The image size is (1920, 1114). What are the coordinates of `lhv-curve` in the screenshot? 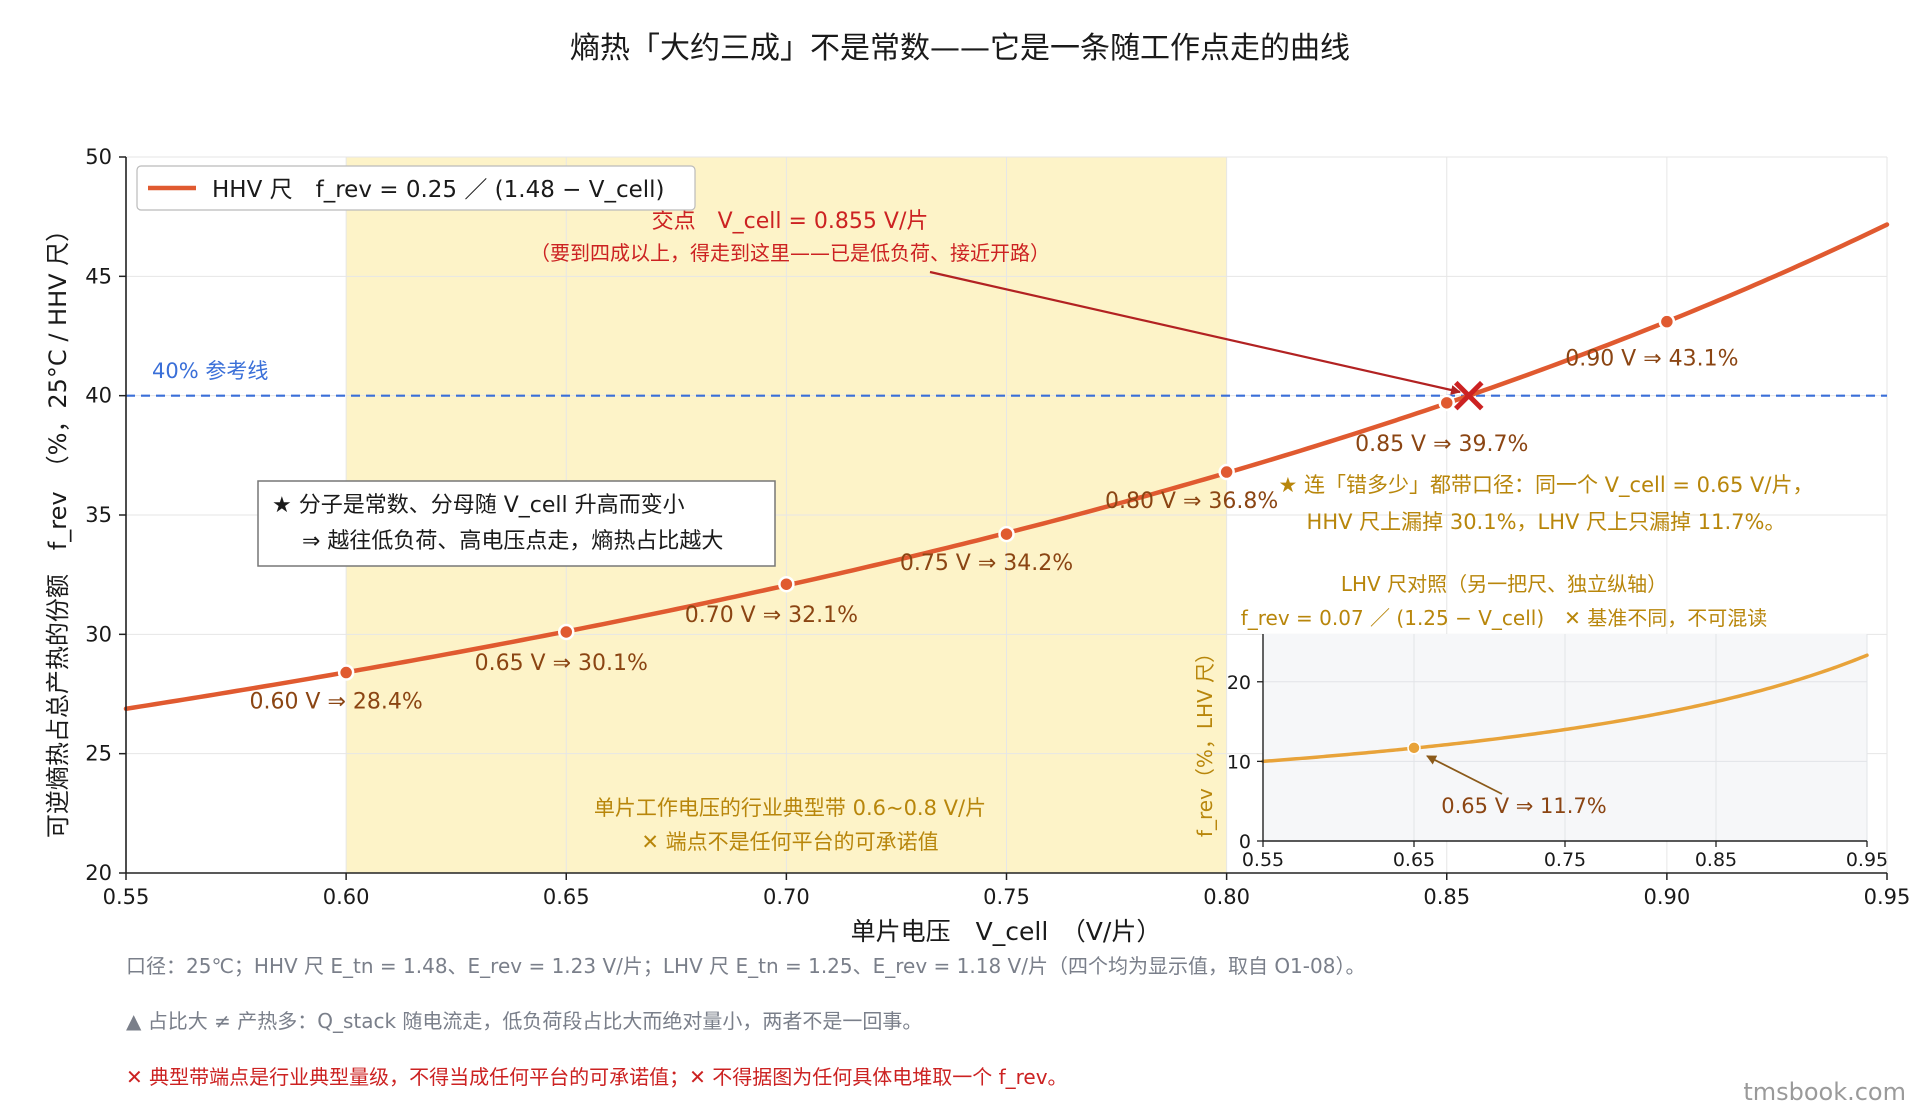 It's located at (1565, 708).